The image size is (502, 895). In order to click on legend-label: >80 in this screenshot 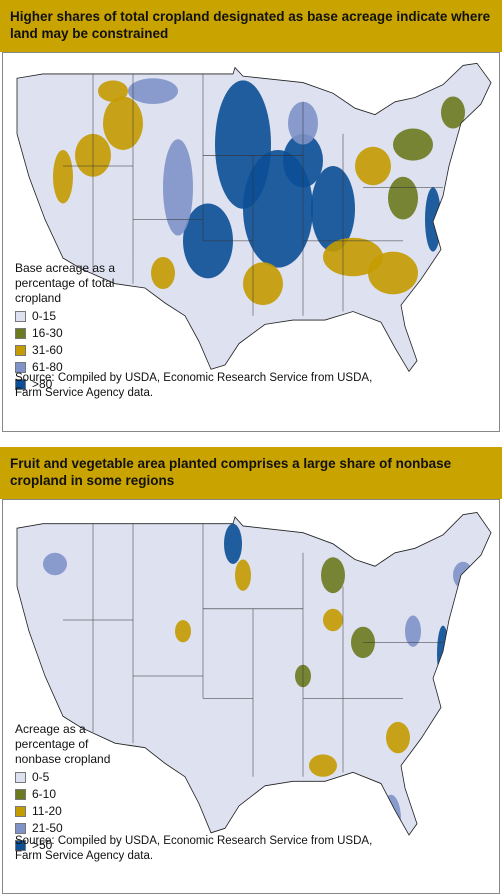, I will do `click(42, 384)`.